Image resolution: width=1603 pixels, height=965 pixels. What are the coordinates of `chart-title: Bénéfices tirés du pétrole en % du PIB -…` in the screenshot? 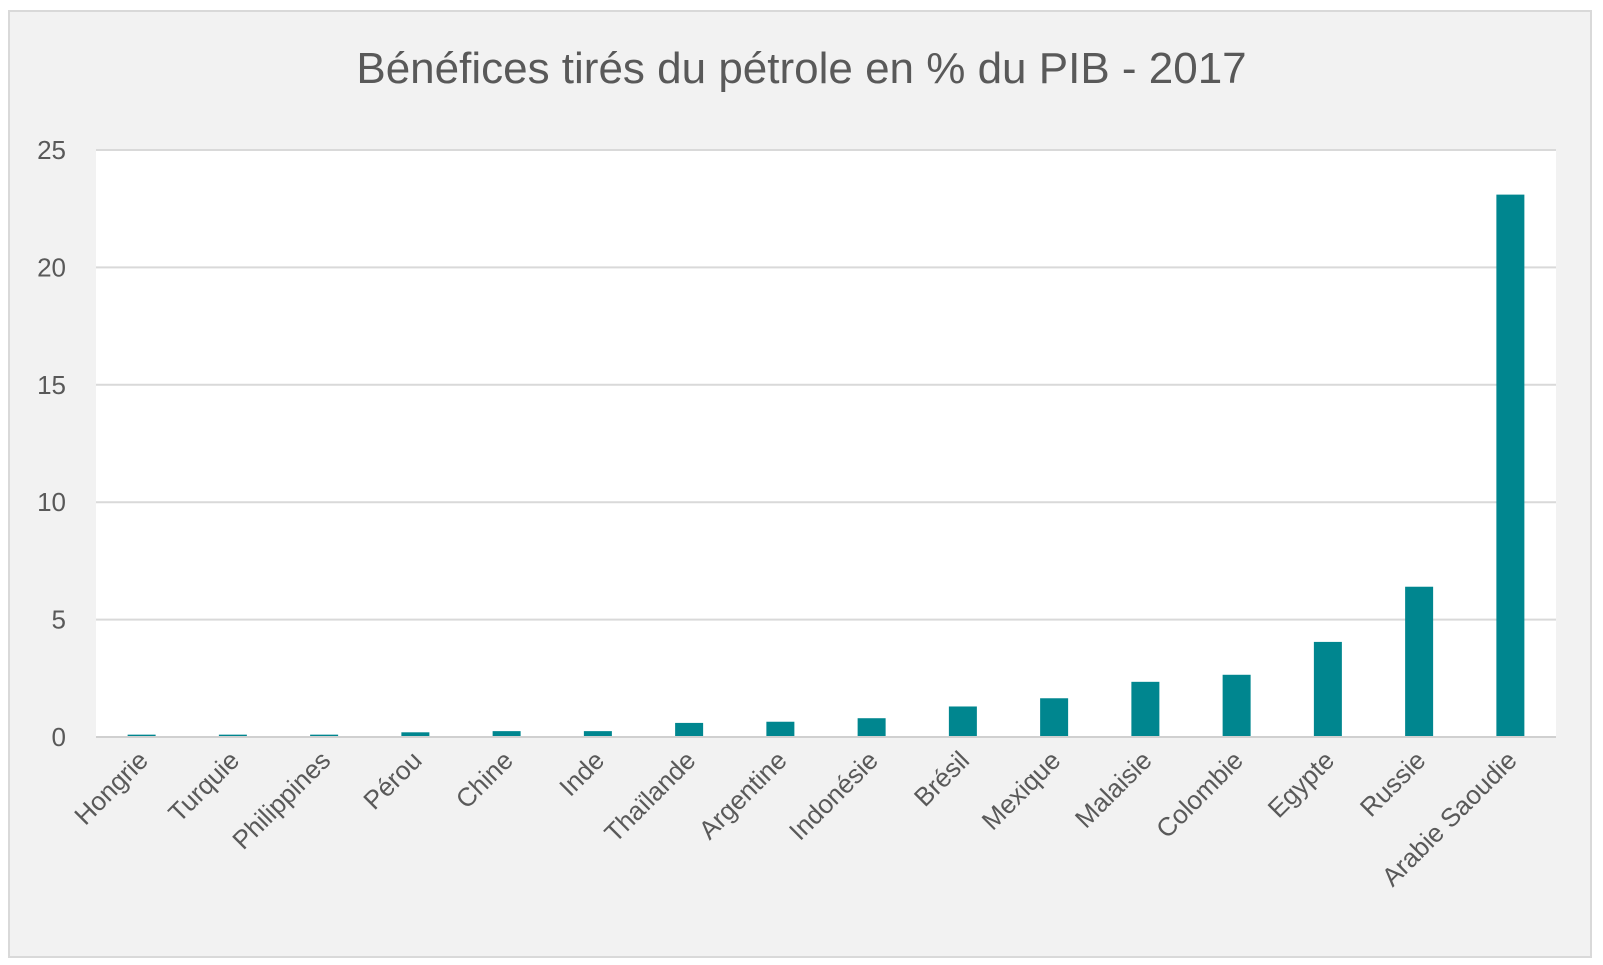 It's located at (801, 68).